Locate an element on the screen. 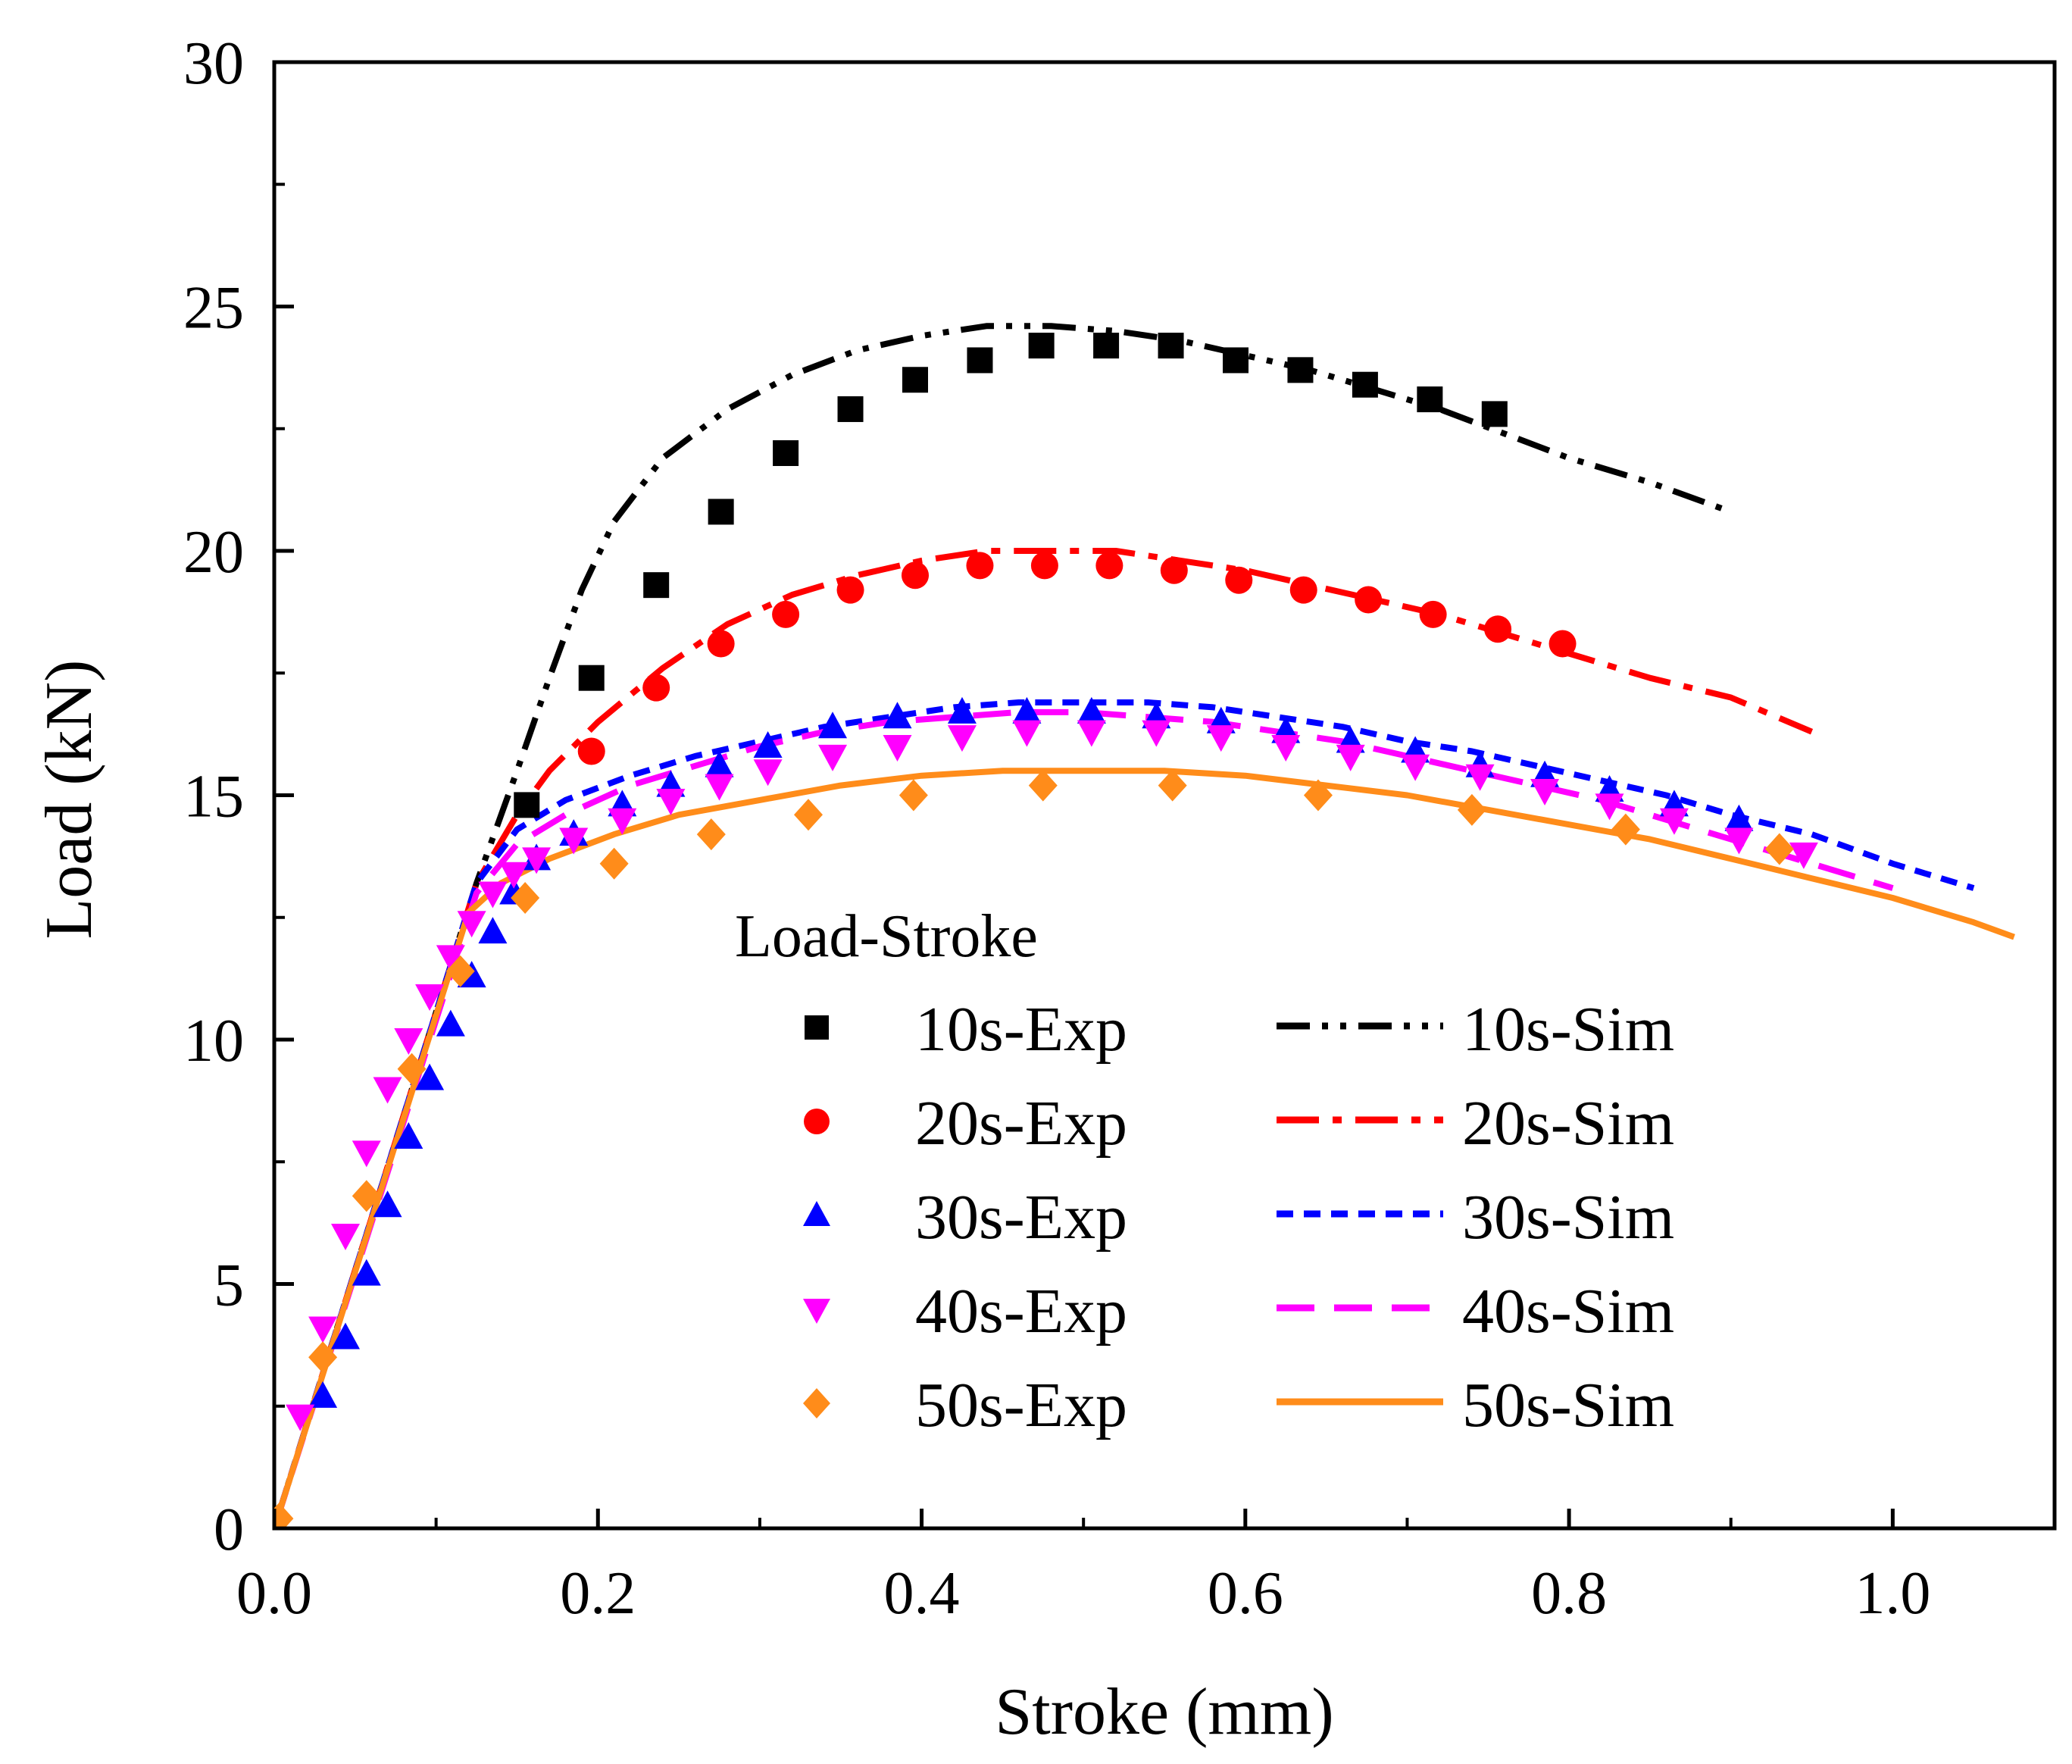 The height and width of the screenshot is (1764, 2072). legend-label-40s-sim: 40s-Sim is located at coordinates (1568, 1311).